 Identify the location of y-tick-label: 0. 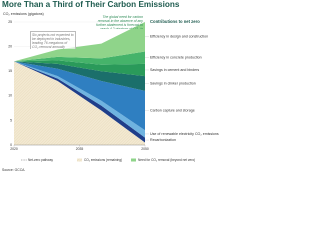
(11, 145).